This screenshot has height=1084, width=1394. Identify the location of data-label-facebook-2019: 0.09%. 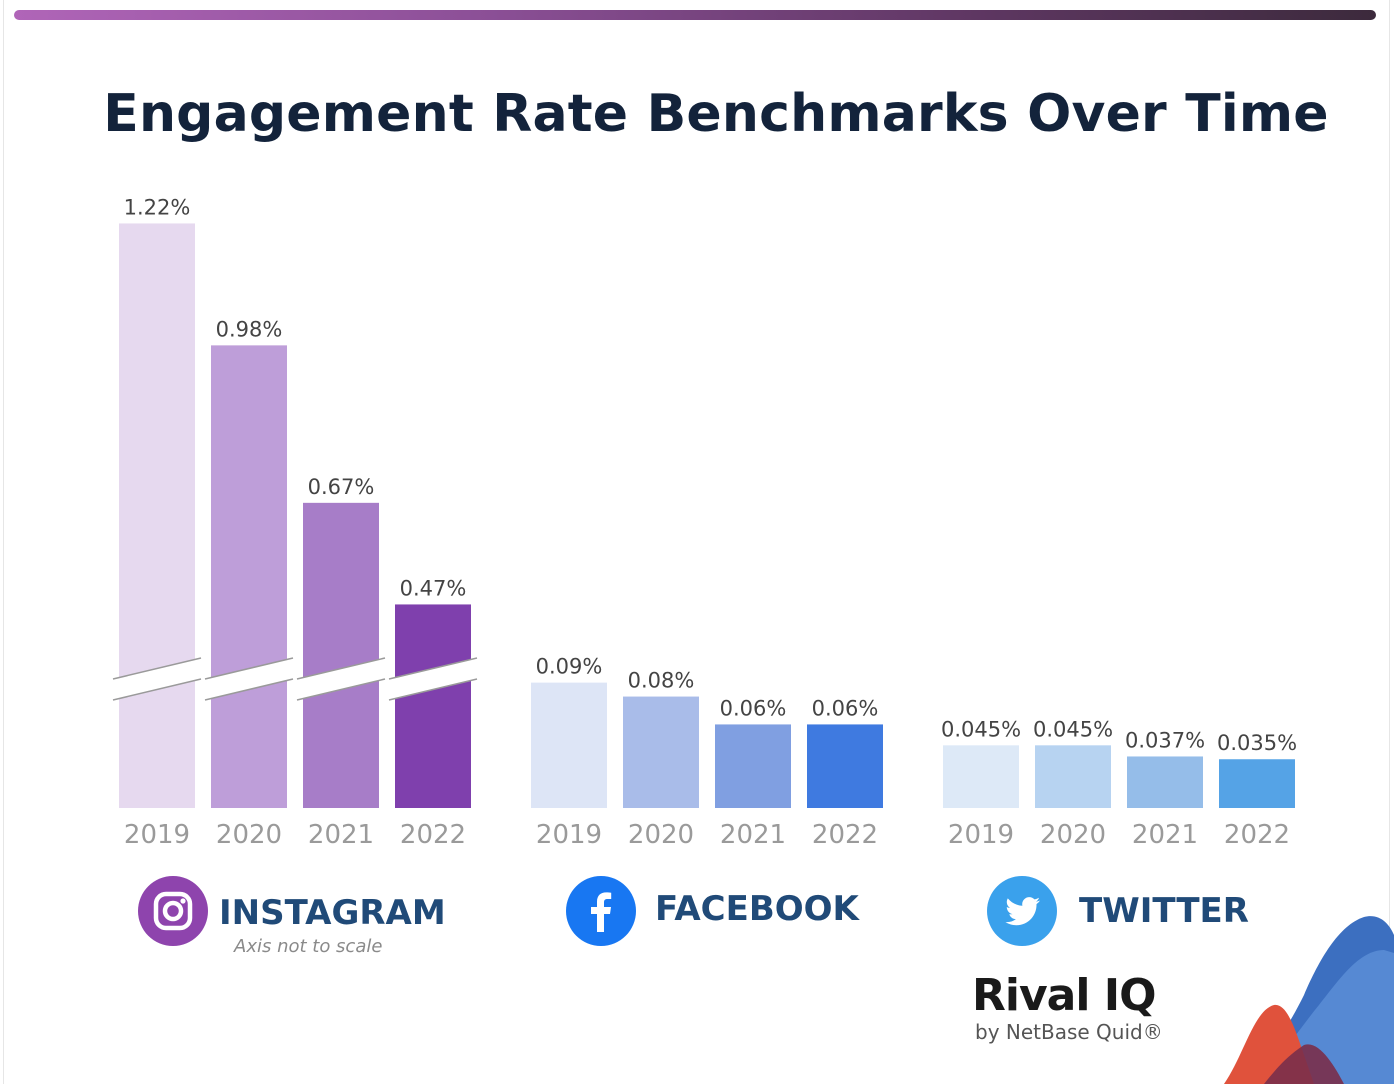
(569, 667).